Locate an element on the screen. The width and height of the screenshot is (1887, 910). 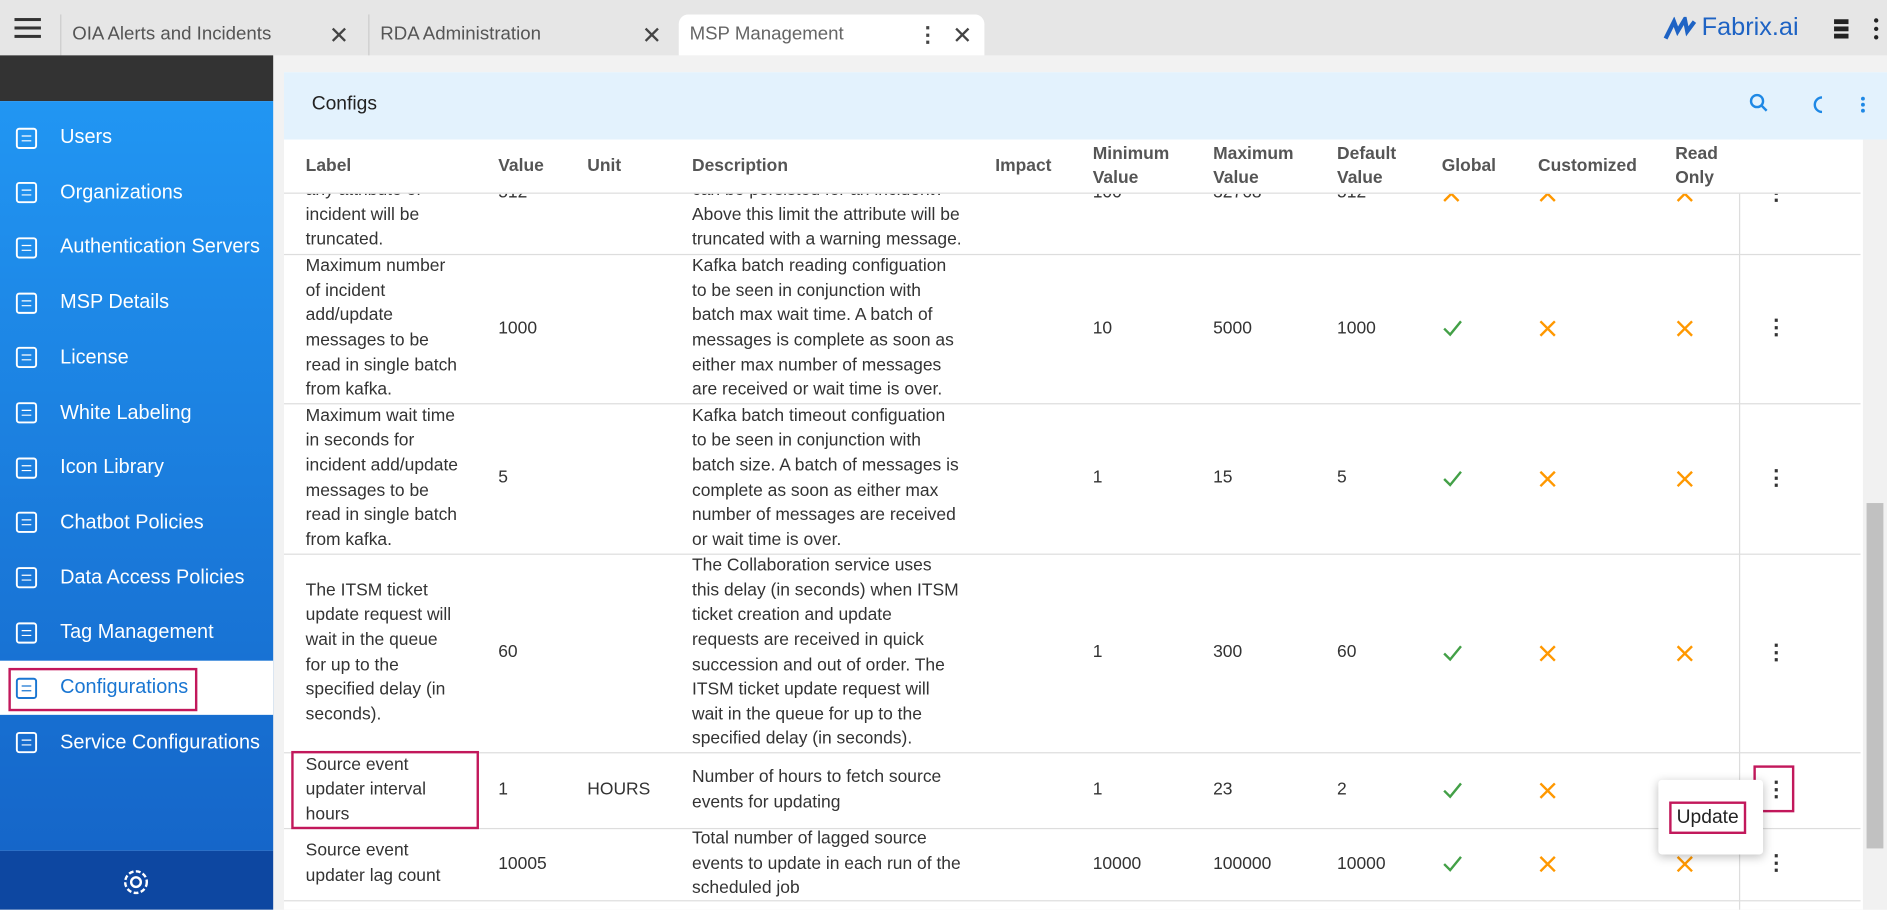
update-button: Update is located at coordinates (1708, 817).